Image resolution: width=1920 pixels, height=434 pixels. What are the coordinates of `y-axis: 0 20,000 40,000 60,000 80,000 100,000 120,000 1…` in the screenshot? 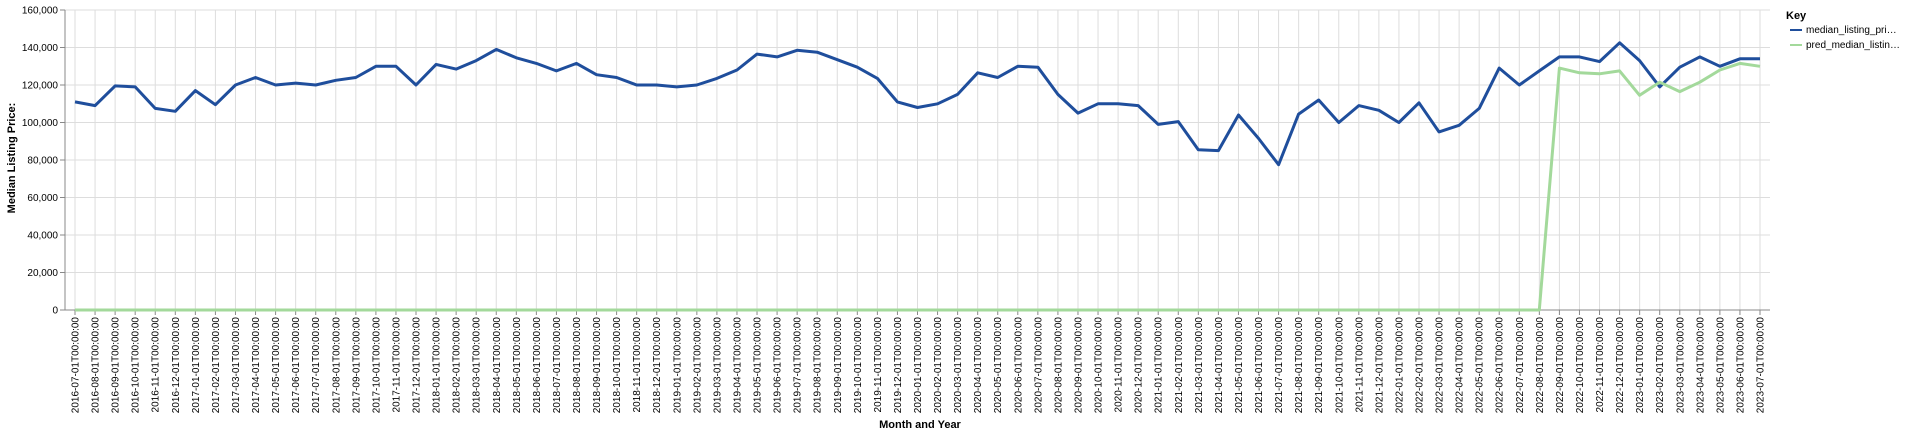 It's located at (44, 161).